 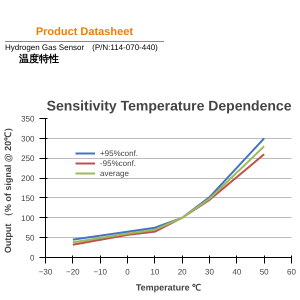 What do you see at coordinates (169, 287) in the screenshot?
I see `x-axis-title: Temperature ℃` at bounding box center [169, 287].